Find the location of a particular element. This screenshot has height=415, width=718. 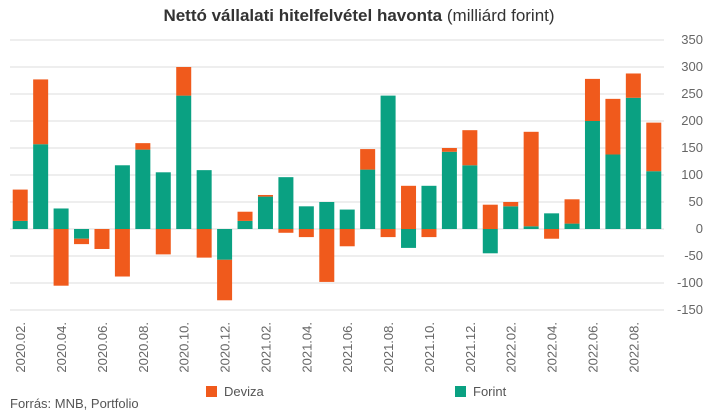

legend-label-deviza: Deviza is located at coordinates (244, 391).